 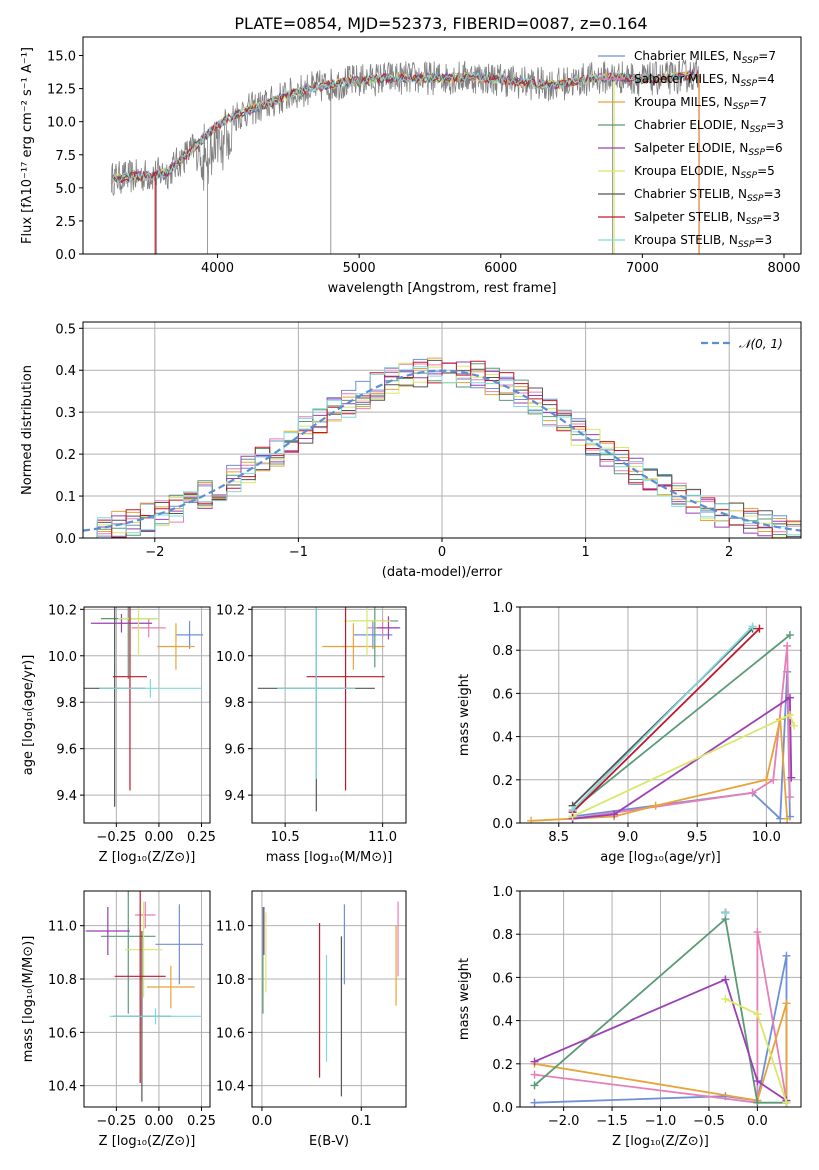 I want to click on x-tick-label: 6000, so click(x=500, y=268).